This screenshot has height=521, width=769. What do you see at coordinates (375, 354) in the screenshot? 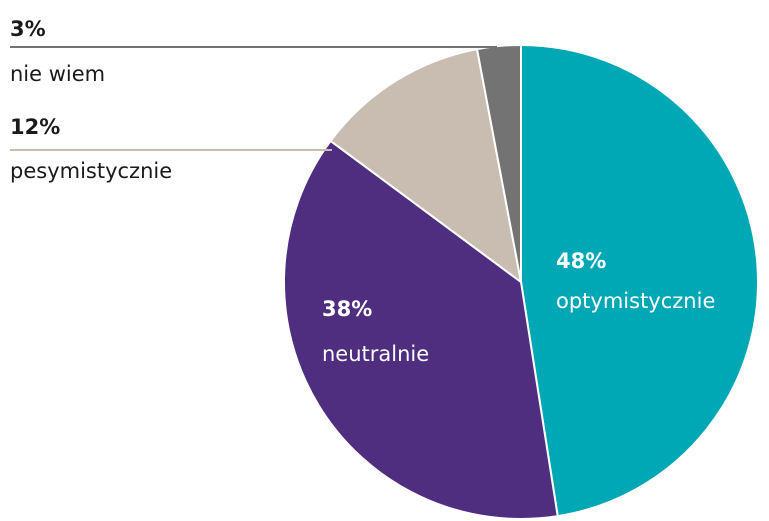
I see `category-label: neutralnie` at bounding box center [375, 354].